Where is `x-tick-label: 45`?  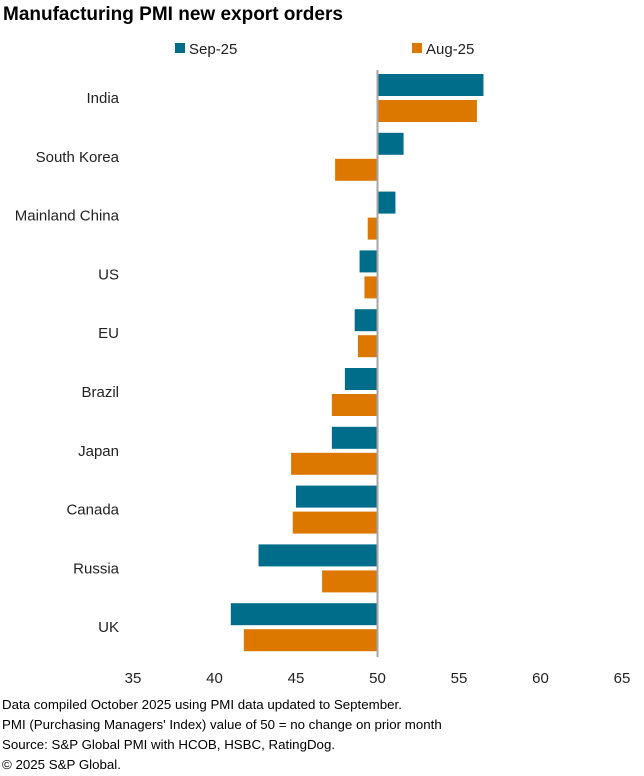 x-tick-label: 45 is located at coordinates (296, 678).